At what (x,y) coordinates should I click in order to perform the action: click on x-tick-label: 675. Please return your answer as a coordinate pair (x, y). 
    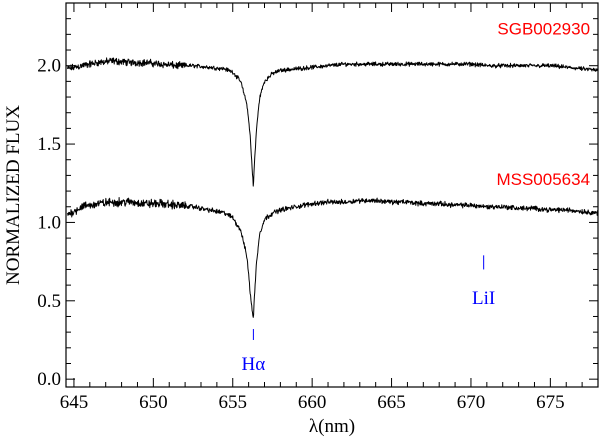
    Looking at the image, I should click on (550, 402).